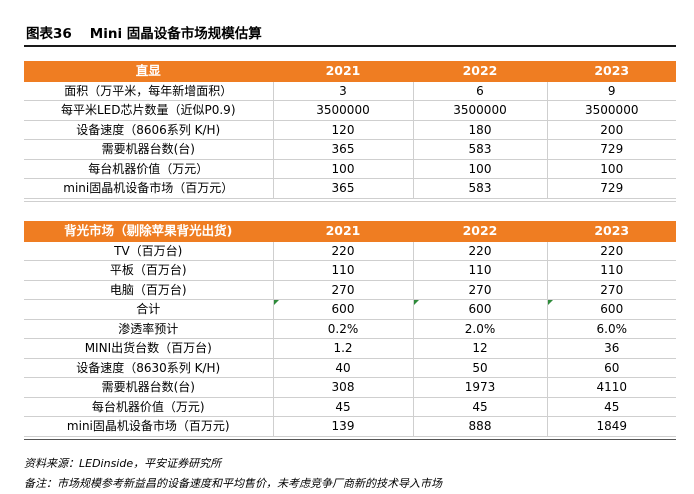 The width and height of the screenshot is (694, 494). What do you see at coordinates (343, 90) in the screenshot?
I see `cell-value: 3` at bounding box center [343, 90].